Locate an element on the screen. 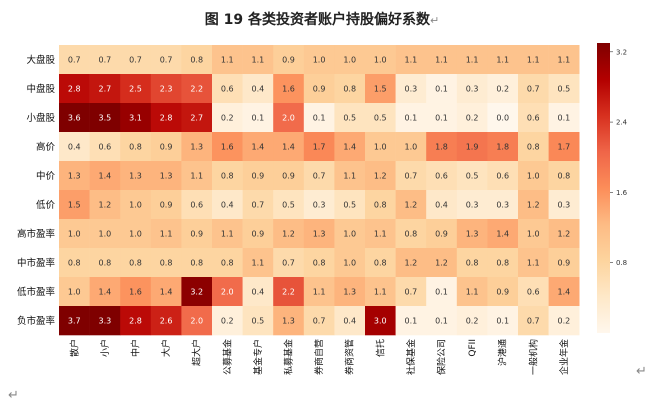  cell-value-label: 2.5 is located at coordinates (135, 89).